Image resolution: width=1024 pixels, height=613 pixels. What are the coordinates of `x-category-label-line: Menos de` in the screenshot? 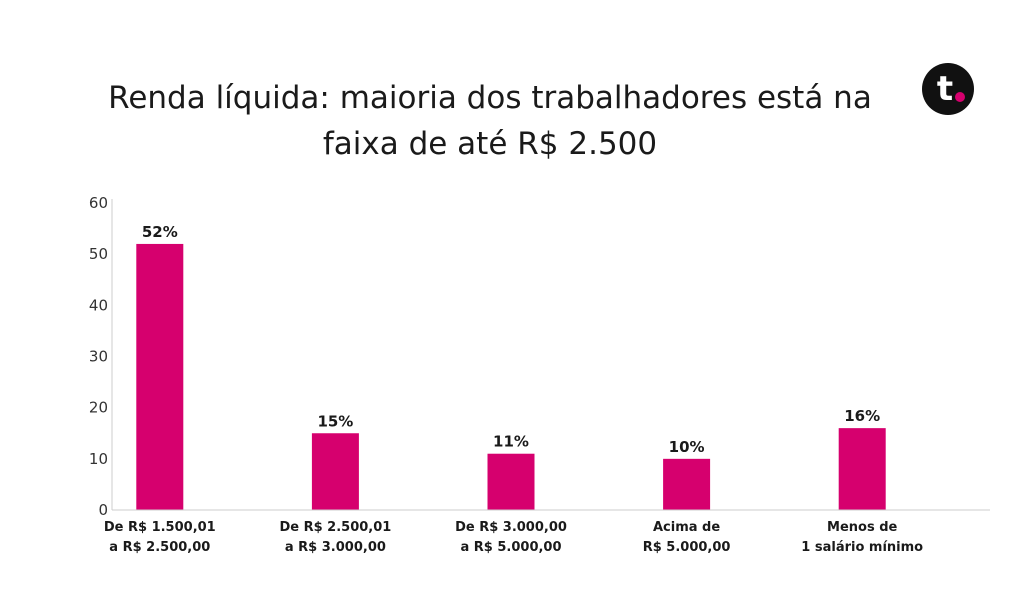 It's located at (862, 527).